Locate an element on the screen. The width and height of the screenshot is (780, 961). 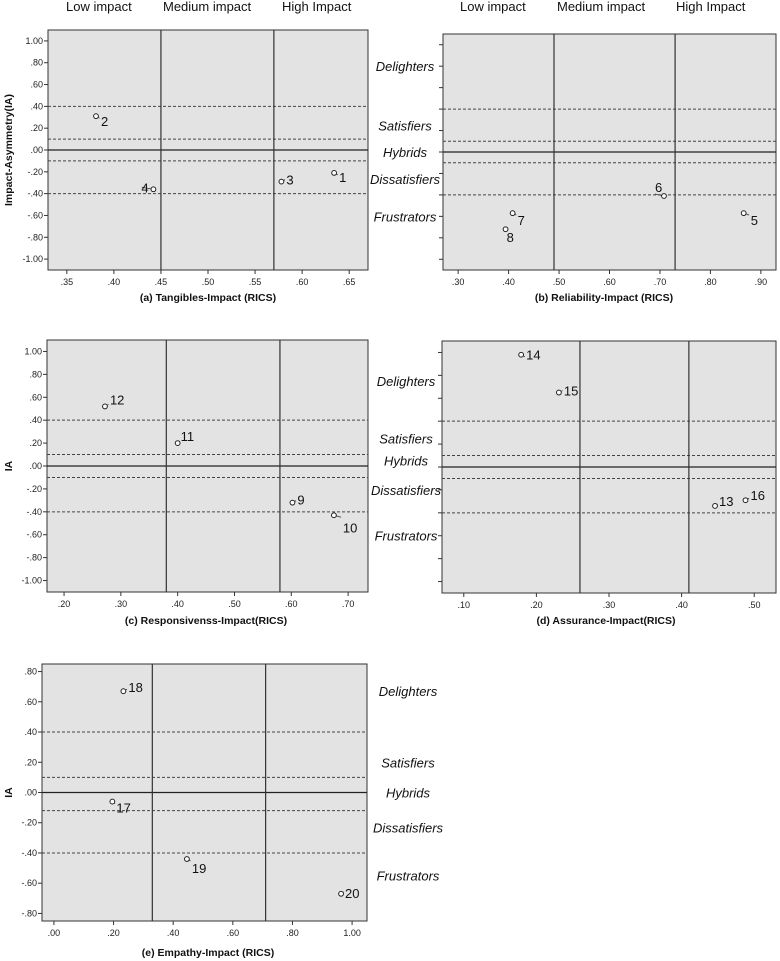
impact-band-label: Medium impact is located at coordinates (601, 7).